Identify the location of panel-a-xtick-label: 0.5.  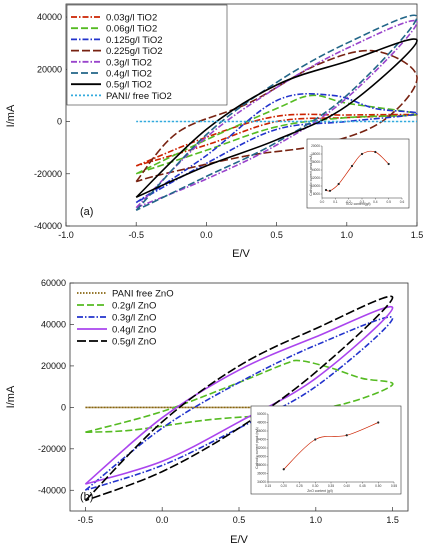
(276, 235).